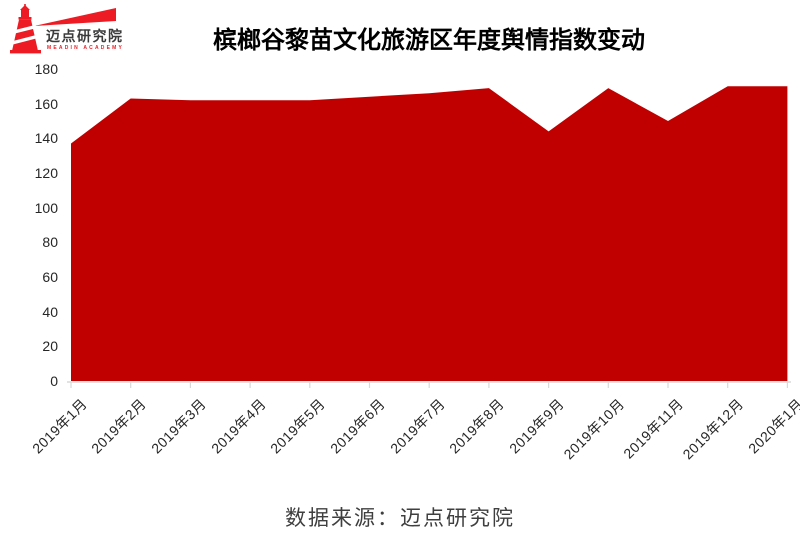  I want to click on y-axis-label: 120, so click(46, 173).